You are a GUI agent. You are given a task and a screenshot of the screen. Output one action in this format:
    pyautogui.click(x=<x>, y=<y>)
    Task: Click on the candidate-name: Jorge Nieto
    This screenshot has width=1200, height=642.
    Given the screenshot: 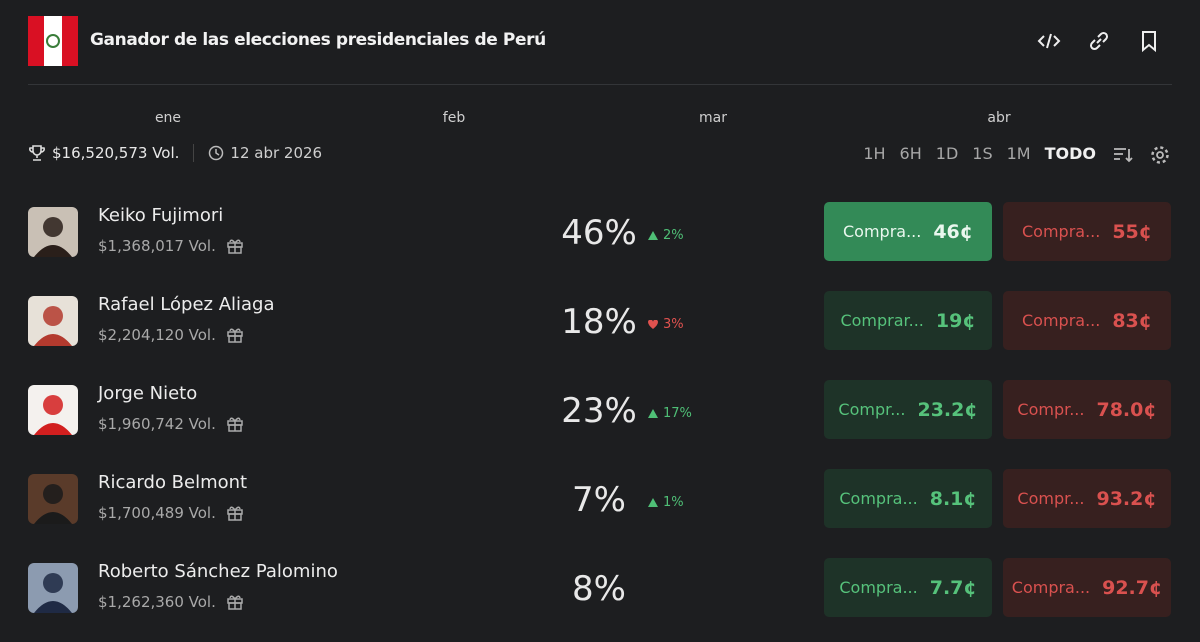 What is the action you would take?
    pyautogui.click(x=148, y=393)
    